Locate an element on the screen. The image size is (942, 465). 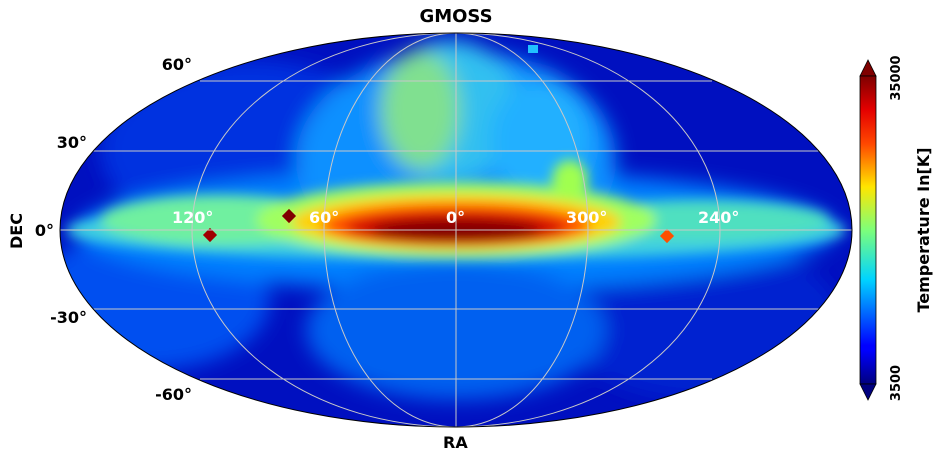
ra-tick-label: 0° is located at coordinates (456, 217).